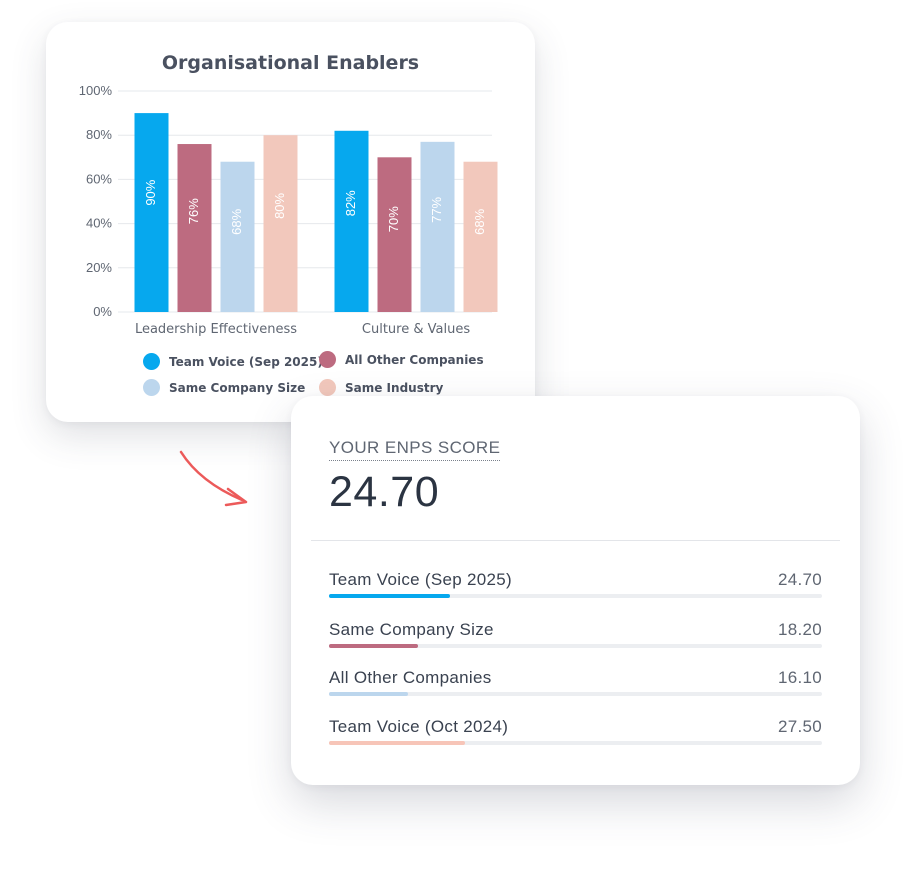 The image size is (921, 877). I want to click on y-tick-label: 0%, so click(102, 311).